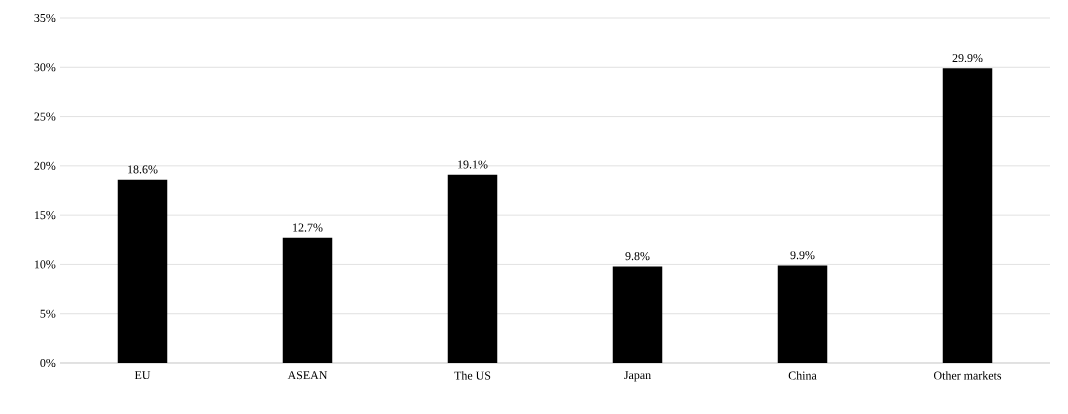  Describe the element at coordinates (45, 116) in the screenshot. I see `y-tick-label: 25%` at that location.